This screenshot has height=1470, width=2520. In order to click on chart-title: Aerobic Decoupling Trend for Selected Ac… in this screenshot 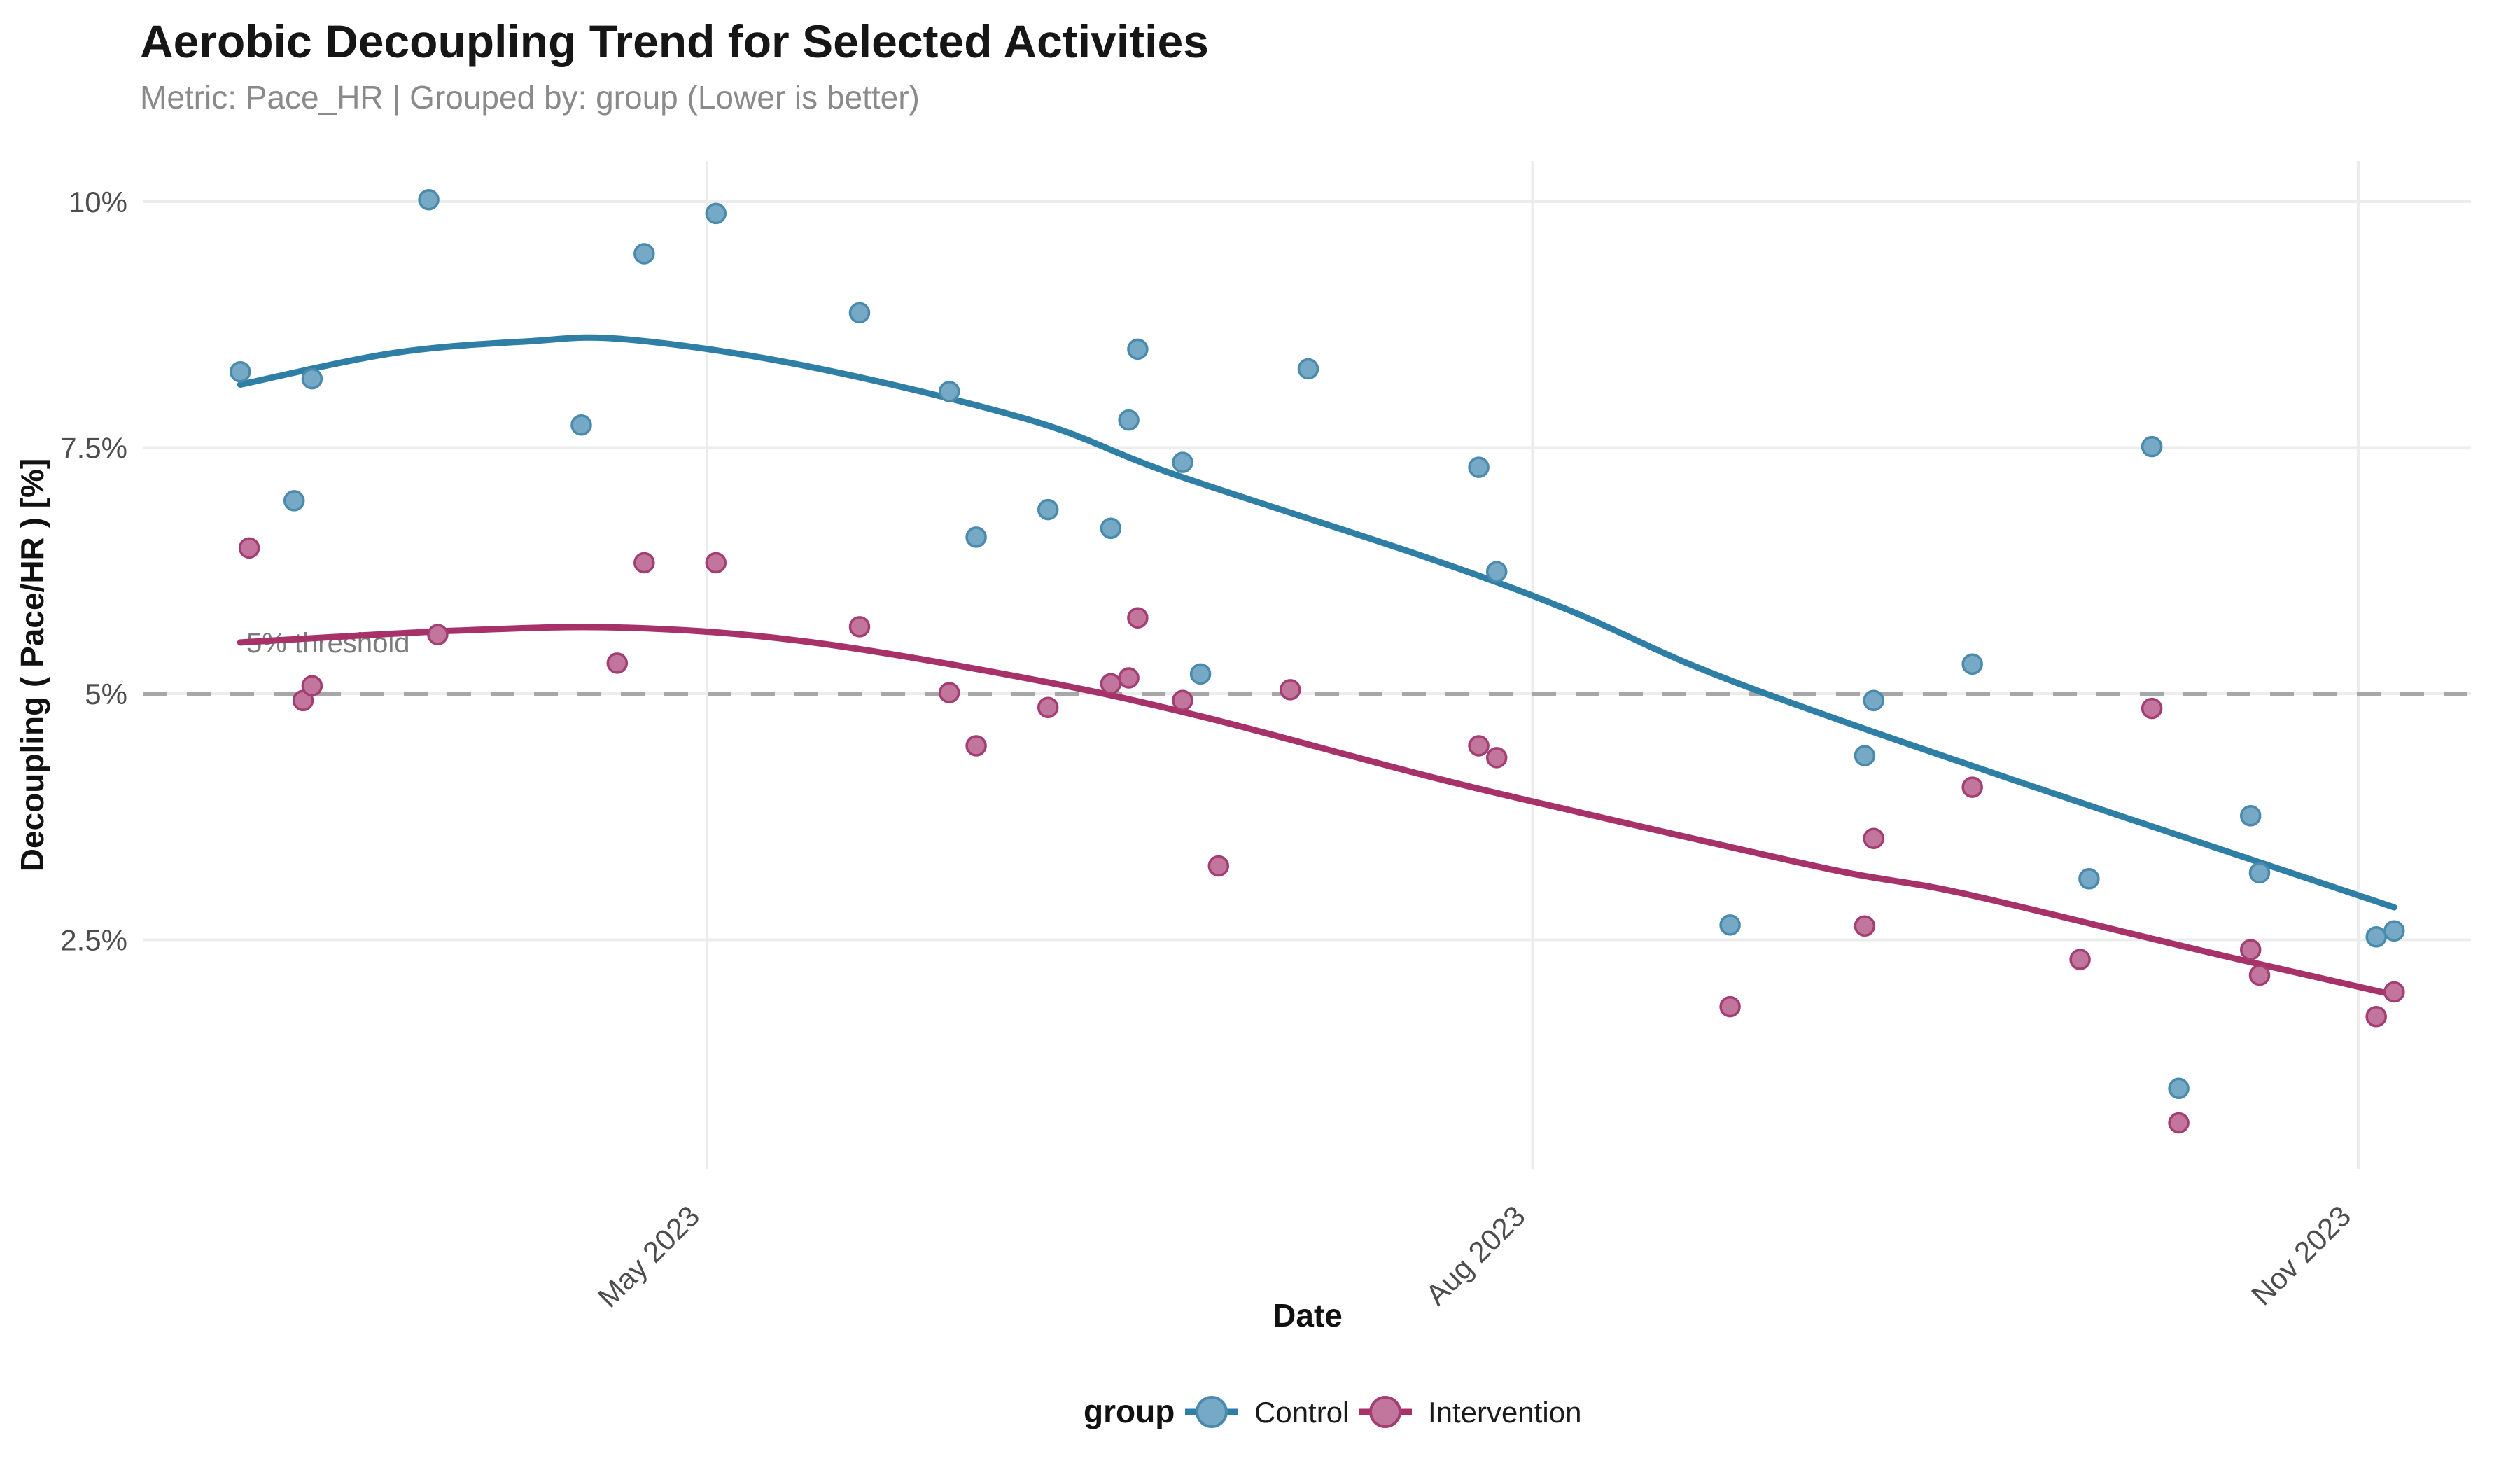, I will do `click(674, 41)`.